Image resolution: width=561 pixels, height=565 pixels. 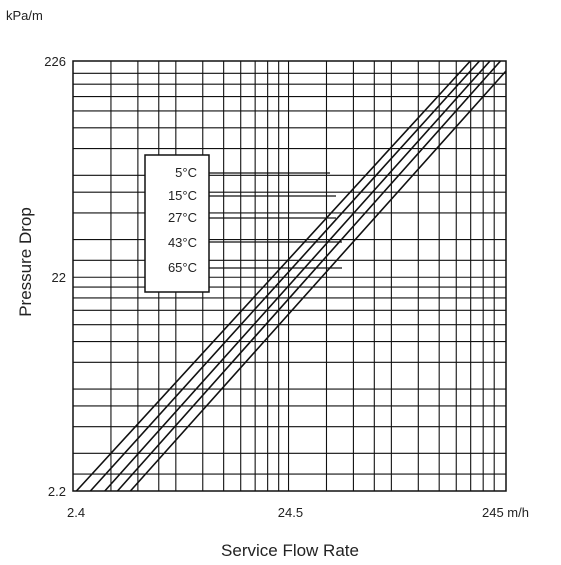 What do you see at coordinates (59, 277) in the screenshot?
I see `y-tick-label: 22` at bounding box center [59, 277].